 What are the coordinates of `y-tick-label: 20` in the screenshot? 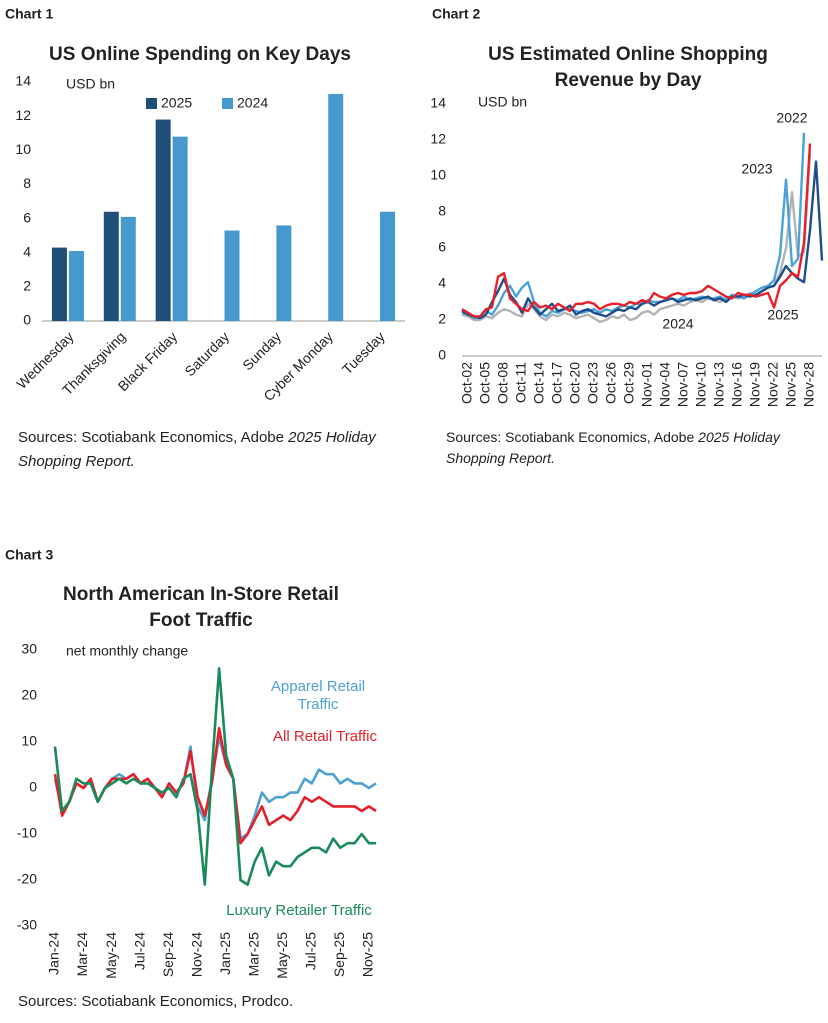 It's located at (29, 695).